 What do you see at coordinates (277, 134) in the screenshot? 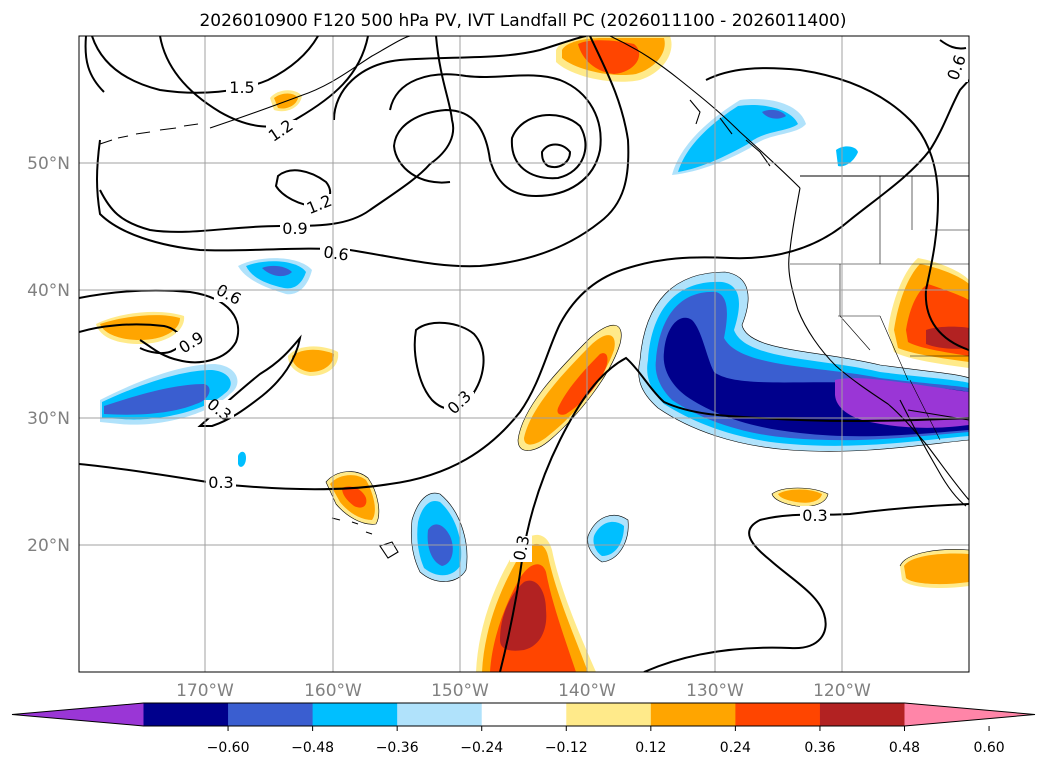
I see `pv-contour-0.9` at bounding box center [277, 134].